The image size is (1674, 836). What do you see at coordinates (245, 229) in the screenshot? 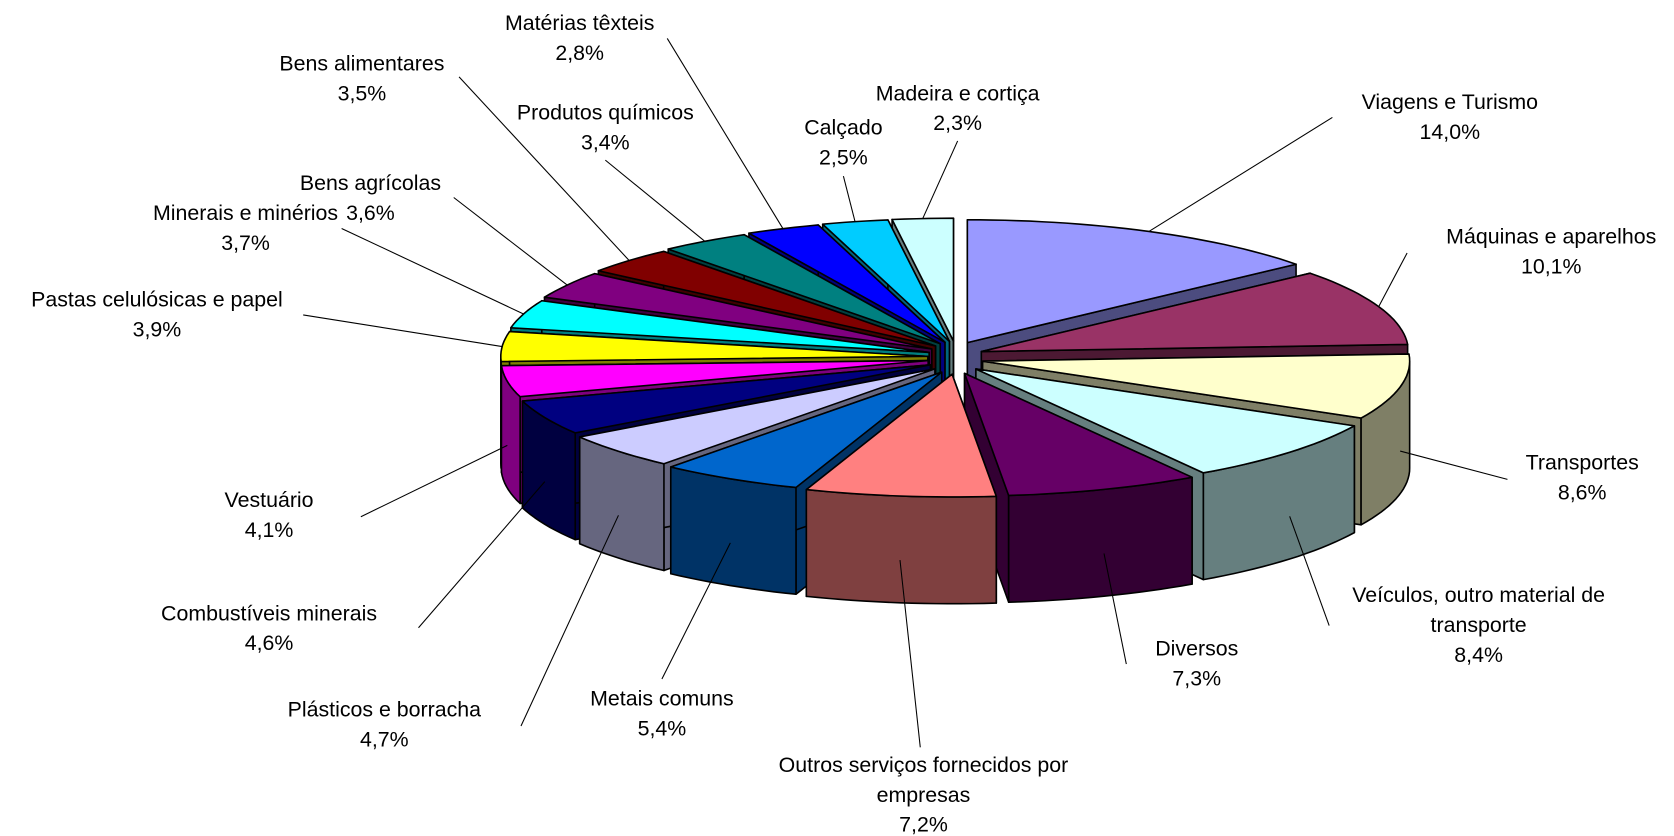
I see `slice-label: Minerais e minérios 3,7%` at bounding box center [245, 229].